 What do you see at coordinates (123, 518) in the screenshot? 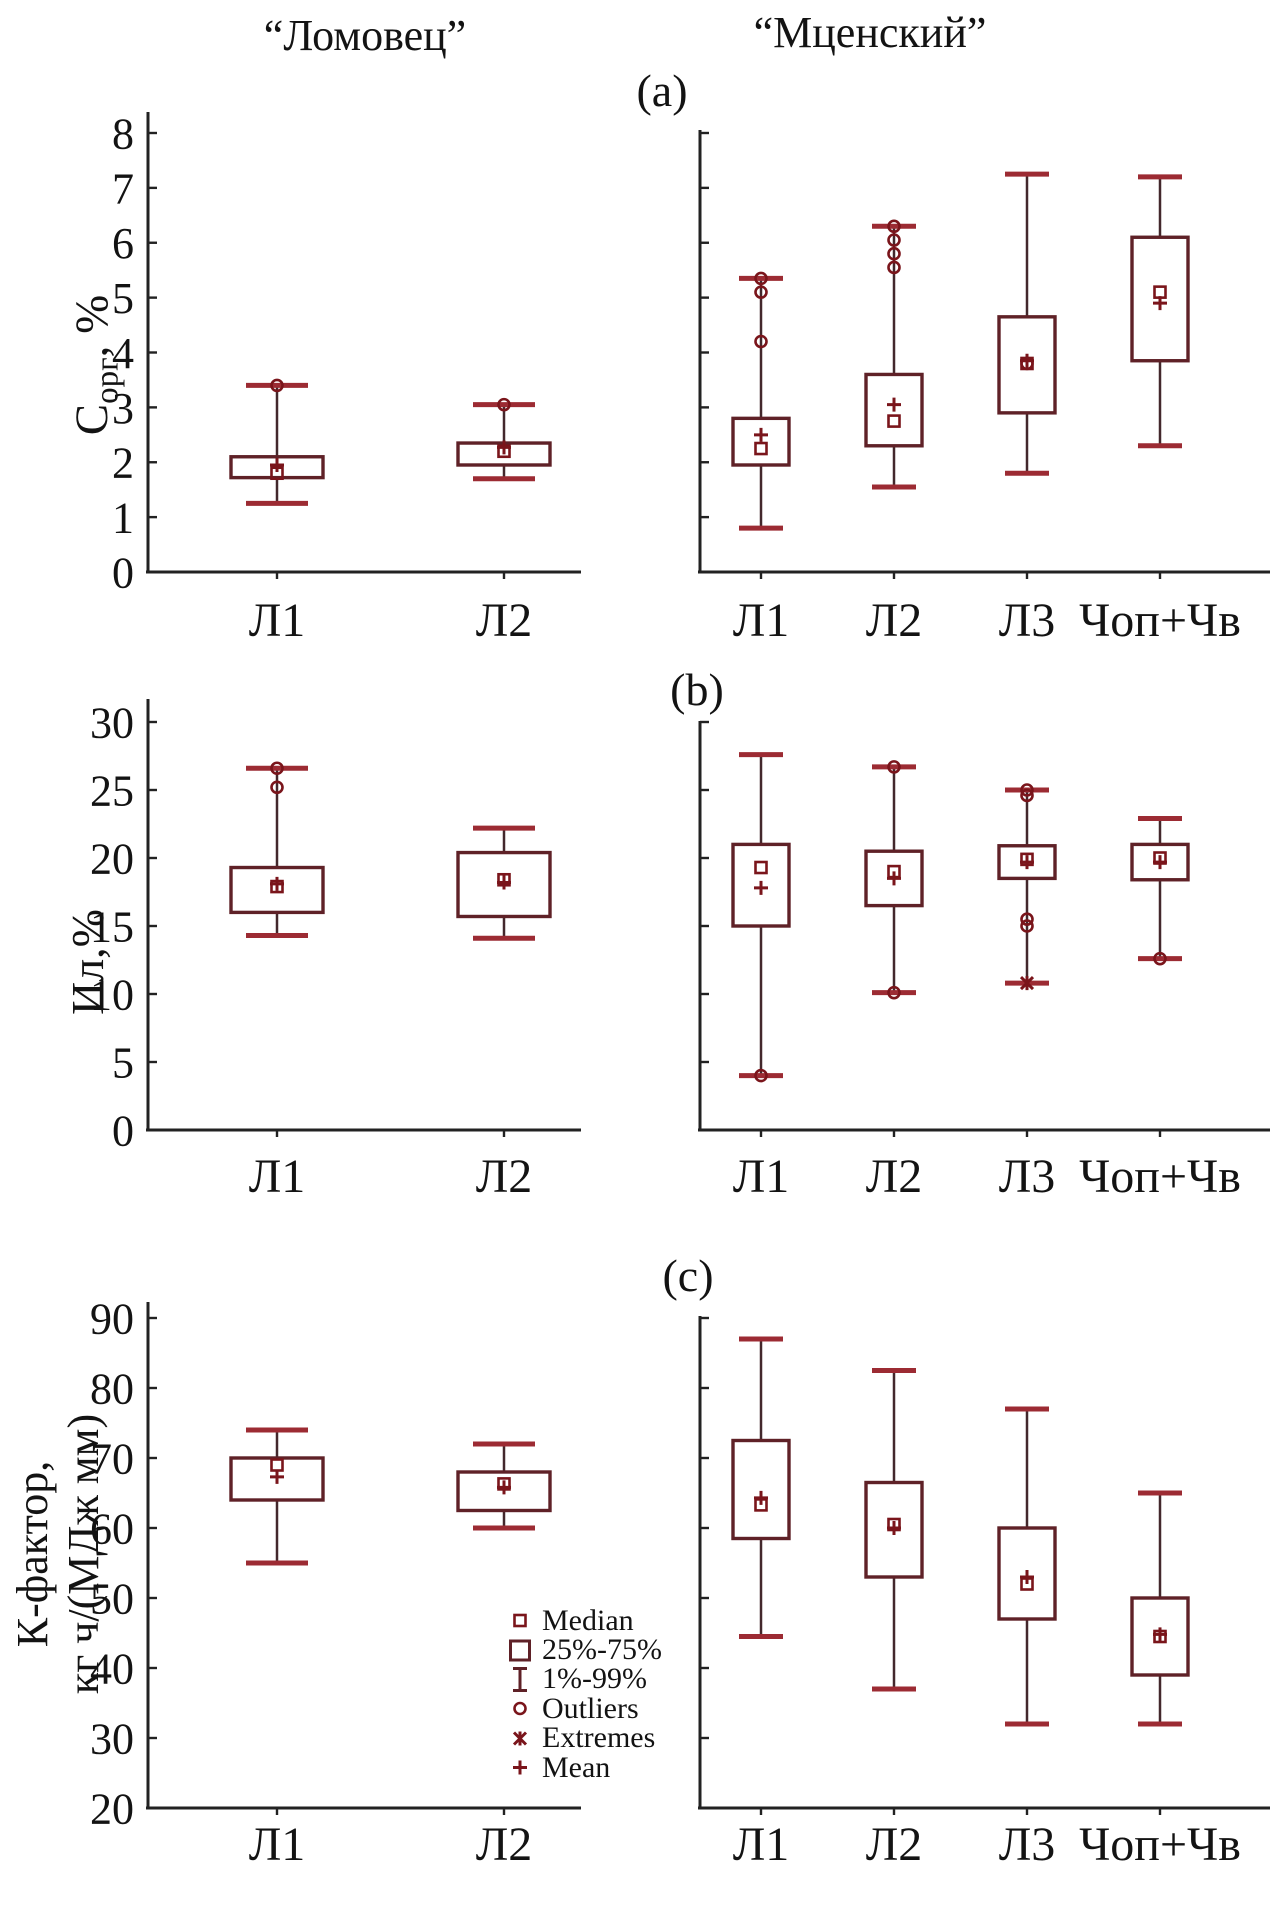
I see `y-tick-label: 1` at bounding box center [123, 518].